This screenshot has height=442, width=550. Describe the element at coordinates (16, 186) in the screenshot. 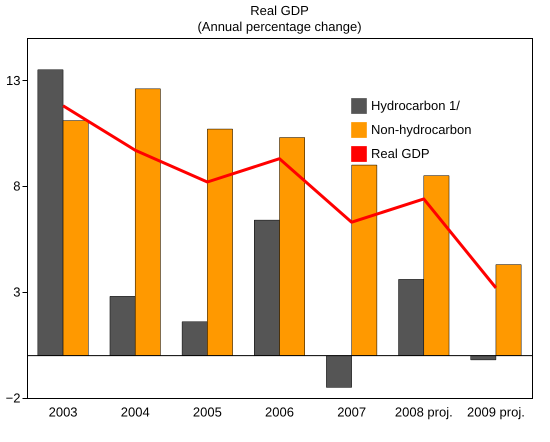

I see `y-tick-label: 8` at that location.